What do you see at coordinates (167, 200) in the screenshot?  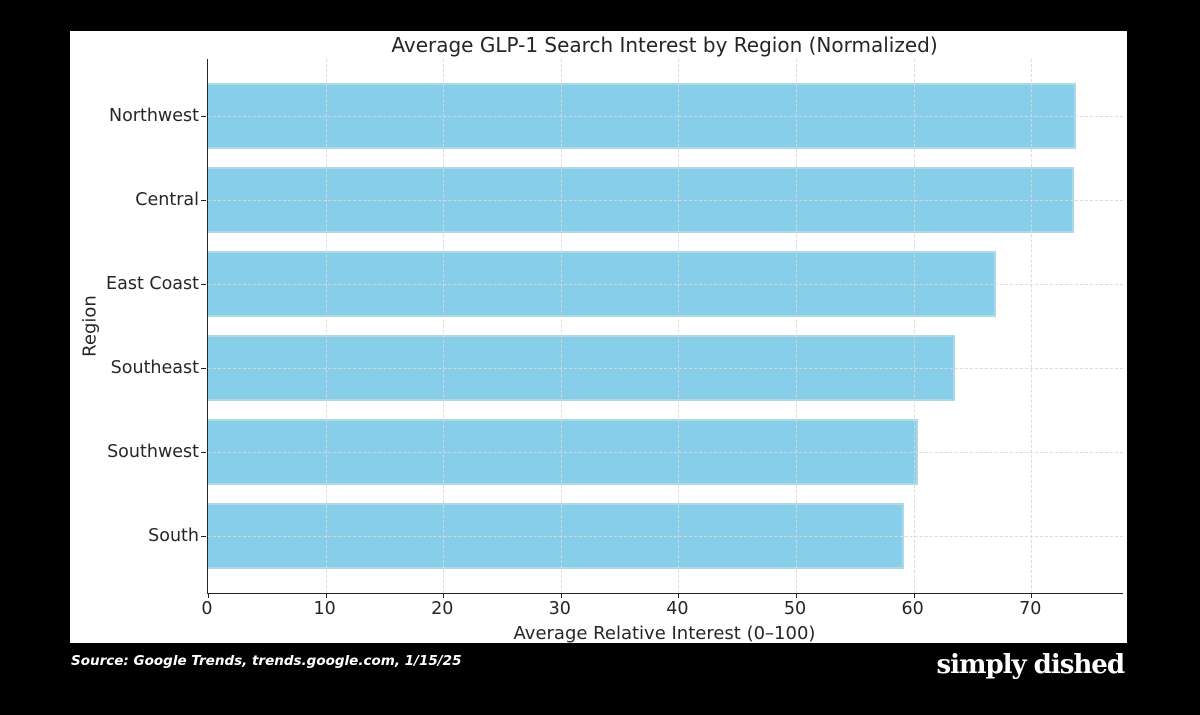 I see `y-tick-label-central: Central` at bounding box center [167, 200].